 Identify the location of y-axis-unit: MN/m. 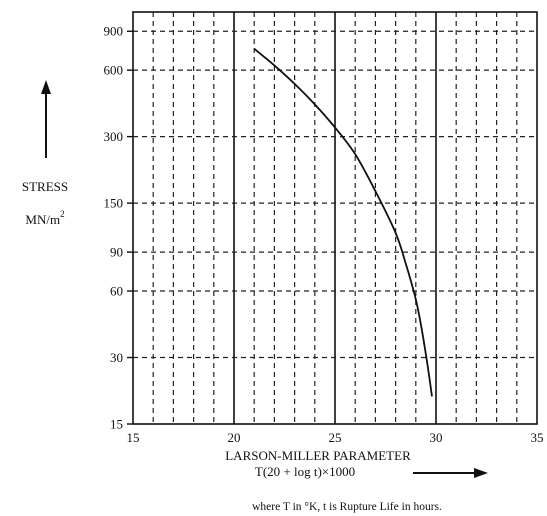
(42, 219).